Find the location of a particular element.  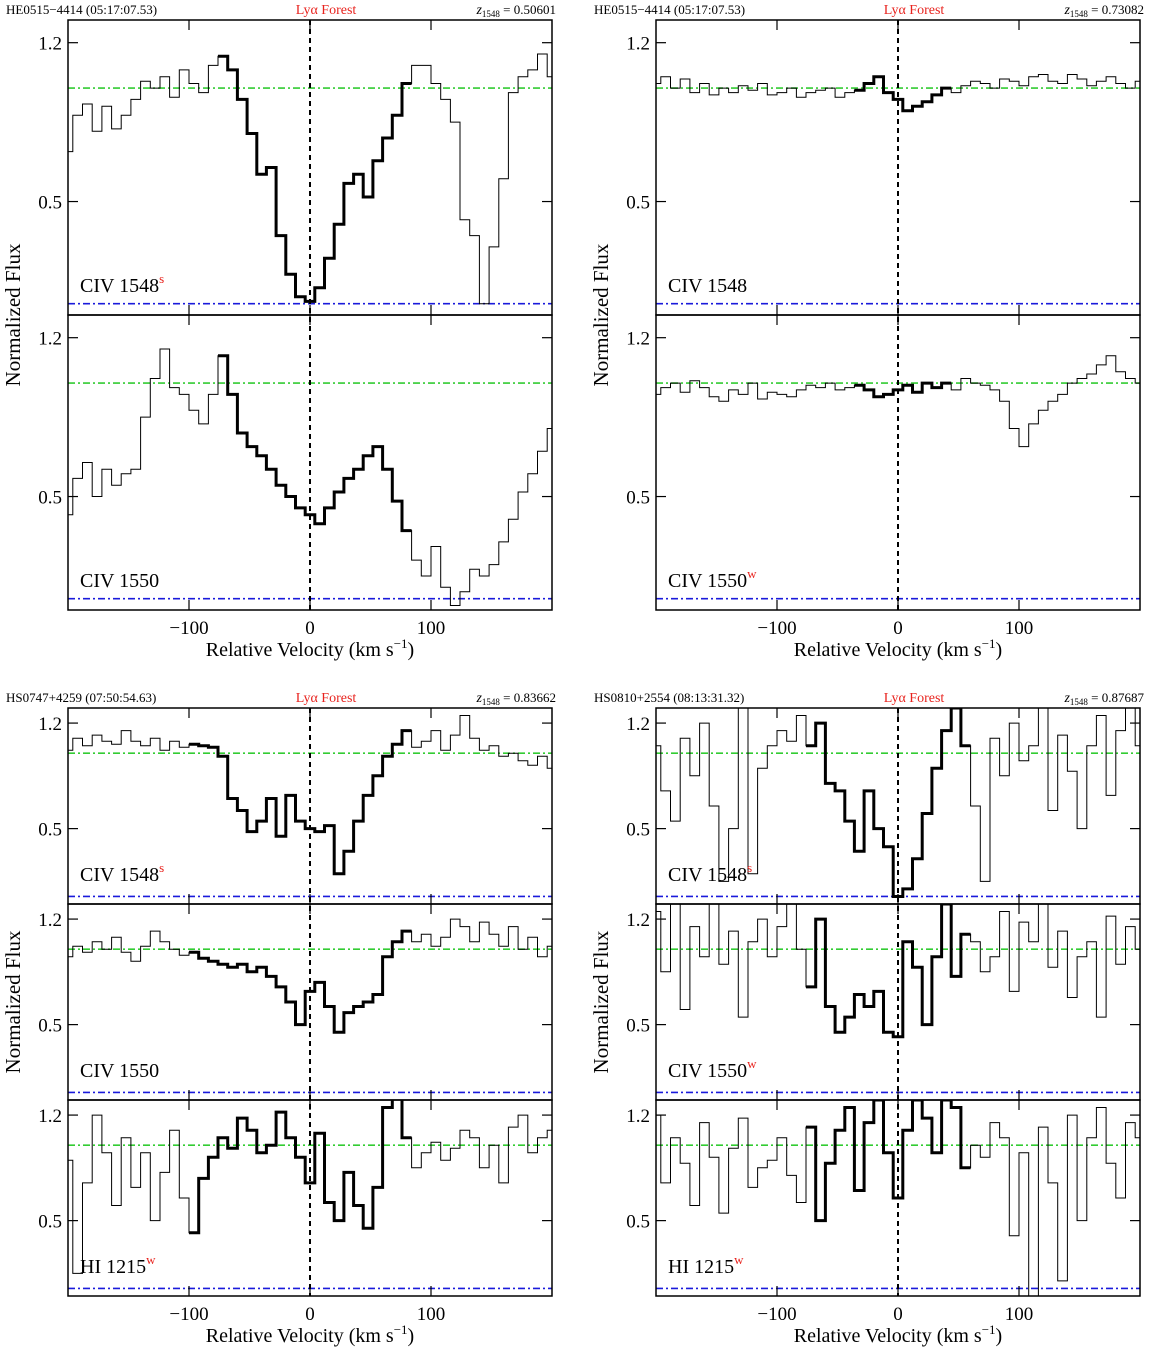

flux-spectrum is located at coordinates (310, 477).